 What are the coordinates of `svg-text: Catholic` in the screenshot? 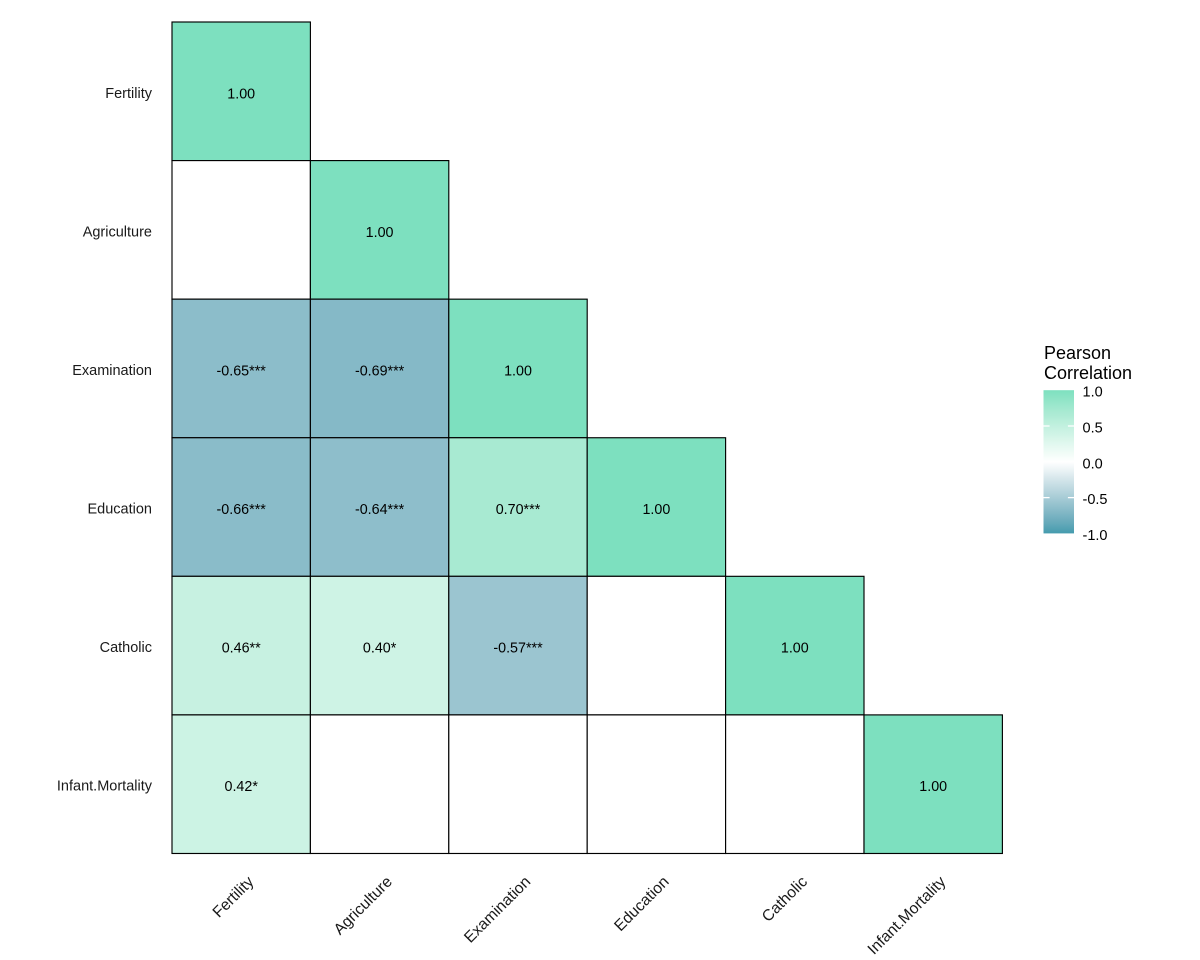 It's located at (126, 648).